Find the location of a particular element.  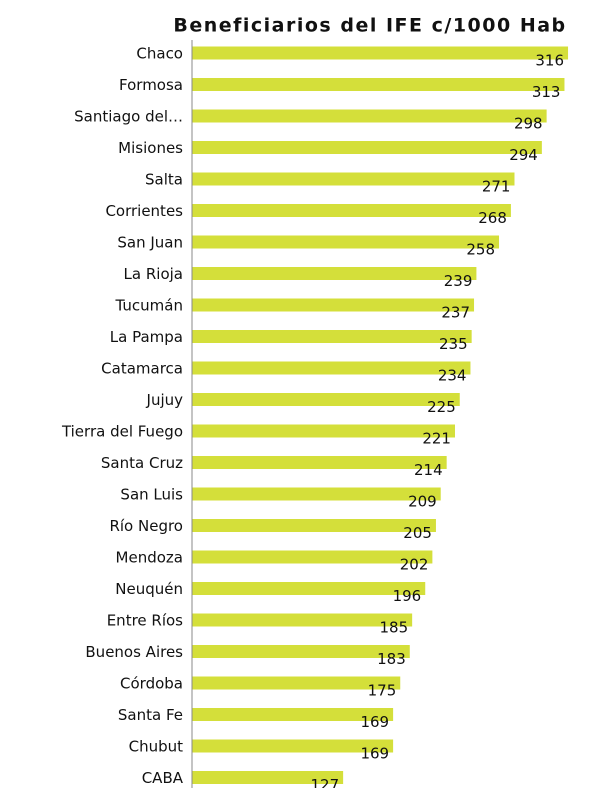

value-label: 202 is located at coordinates (414, 565).